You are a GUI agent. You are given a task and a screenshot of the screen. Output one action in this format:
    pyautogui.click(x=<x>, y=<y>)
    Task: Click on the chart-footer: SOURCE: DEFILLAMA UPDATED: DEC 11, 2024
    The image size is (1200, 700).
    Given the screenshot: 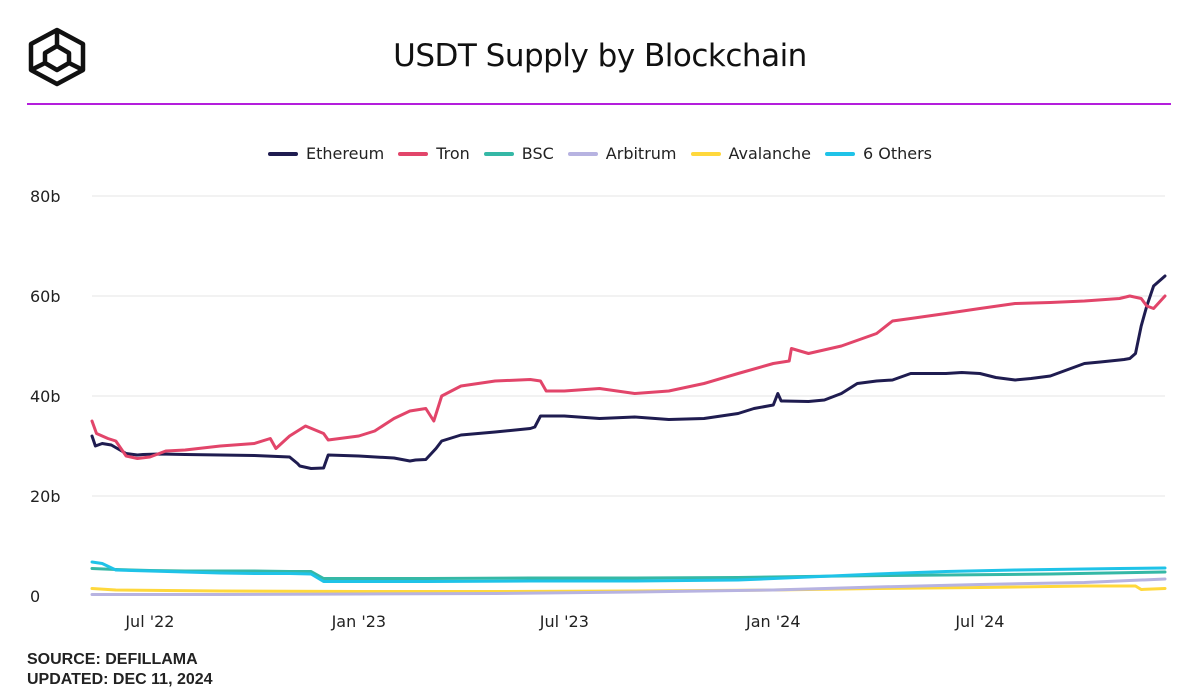 What is the action you would take?
    pyautogui.click(x=120, y=670)
    